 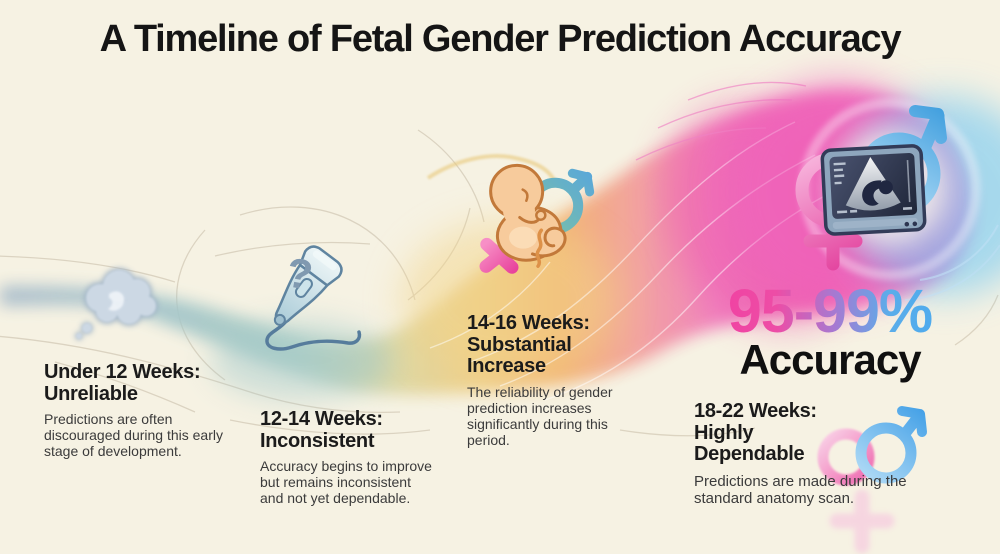 I want to click on female-symbol-small-icon, so click(x=856, y=491).